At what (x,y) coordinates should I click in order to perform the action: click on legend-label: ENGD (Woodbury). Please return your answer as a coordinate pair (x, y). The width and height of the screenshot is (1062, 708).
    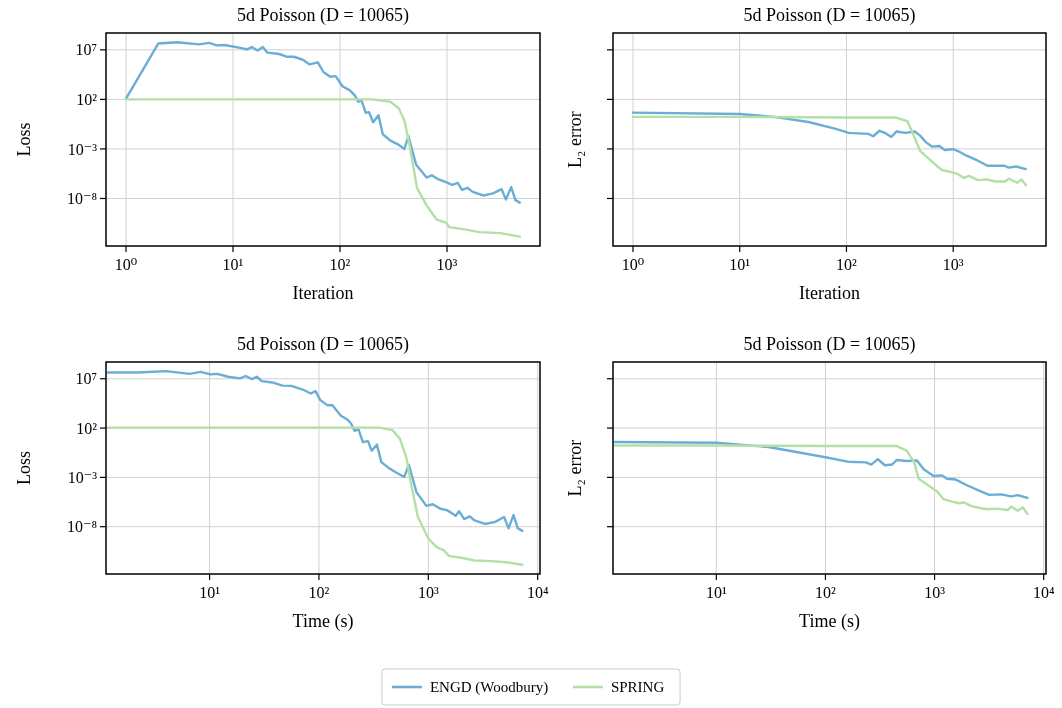
    Looking at the image, I should click on (489, 688).